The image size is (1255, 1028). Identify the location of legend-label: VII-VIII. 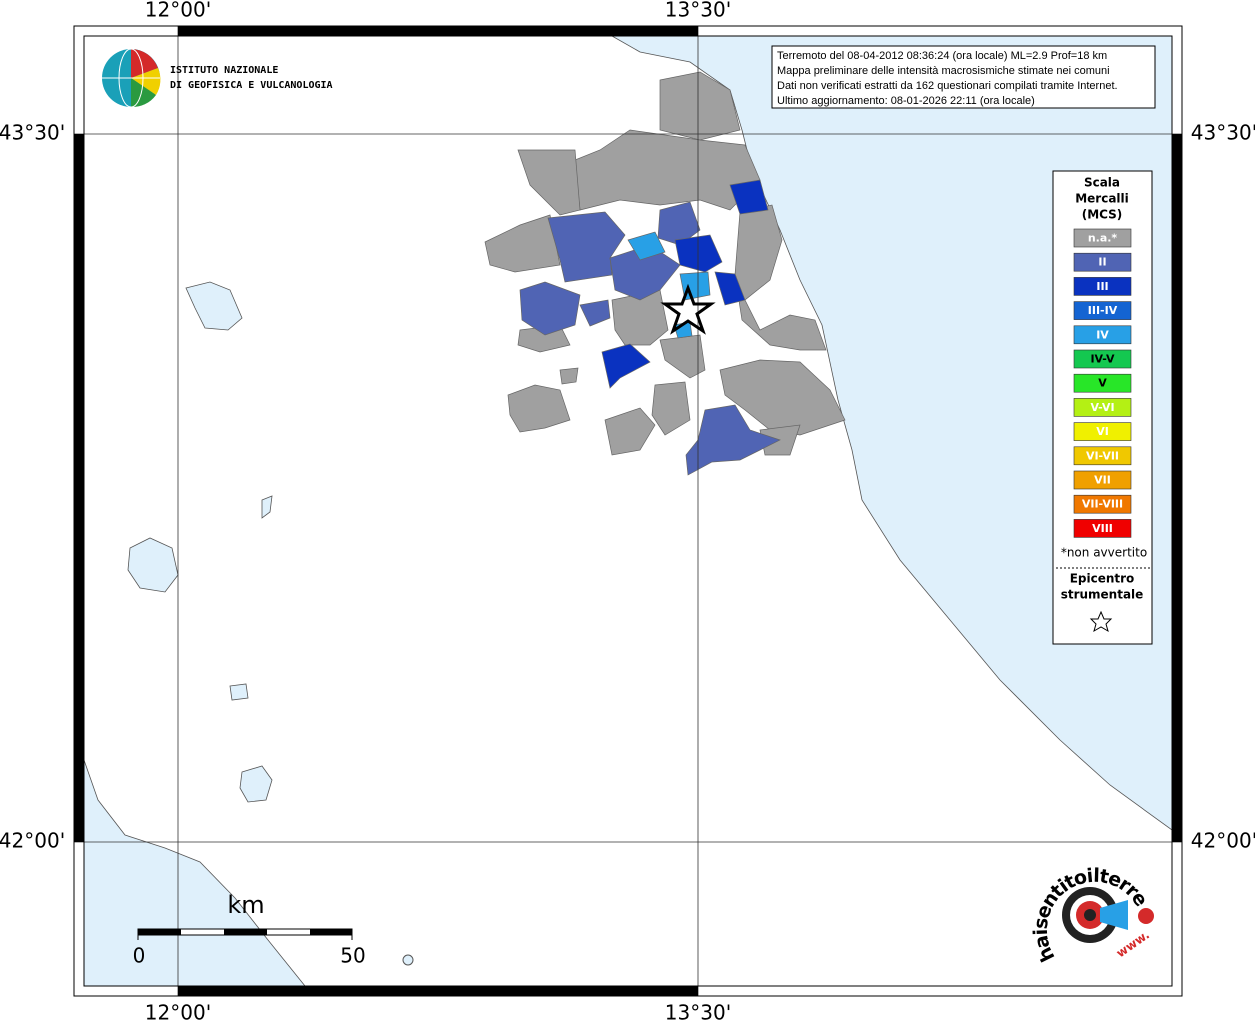
(1102, 504).